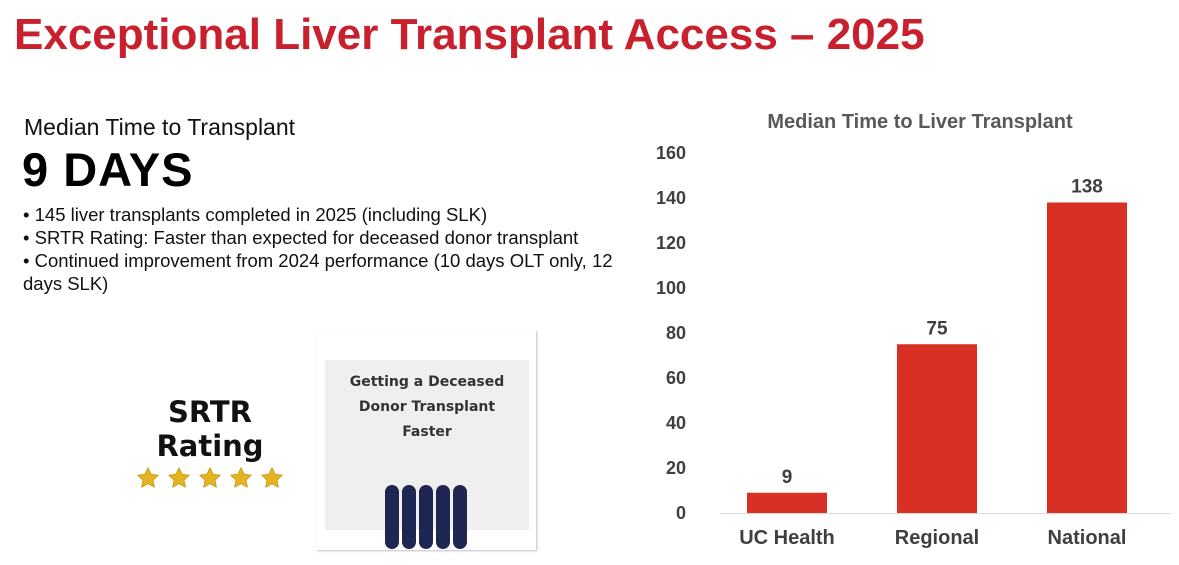 The width and height of the screenshot is (1179, 565). What do you see at coordinates (1087, 538) in the screenshot?
I see `x-tick-label: National` at bounding box center [1087, 538].